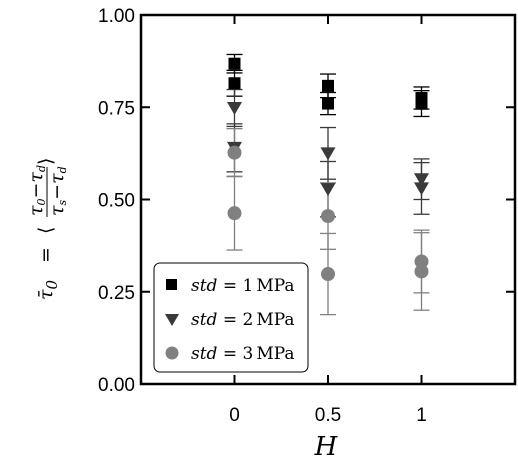 The height and width of the screenshot is (466, 518). What do you see at coordinates (46, 294) in the screenshot?
I see `y-label-lhs: τ̄` at bounding box center [46, 294].